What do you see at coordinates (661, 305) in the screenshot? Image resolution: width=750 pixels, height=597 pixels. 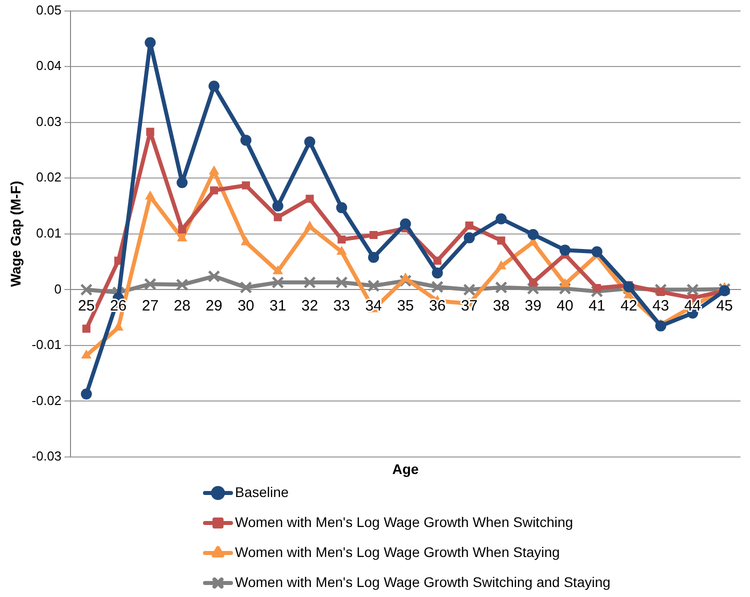 I see `x-tick-label: 43` at bounding box center [661, 305].